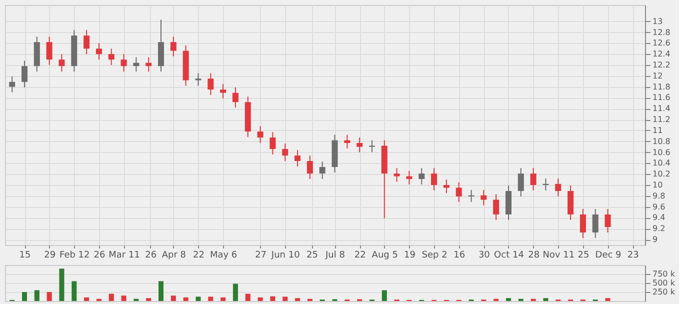 This screenshot has height=322, width=700. What do you see at coordinates (385, 255) in the screenshot?
I see `x-tick-label: Aug 5` at bounding box center [385, 255].